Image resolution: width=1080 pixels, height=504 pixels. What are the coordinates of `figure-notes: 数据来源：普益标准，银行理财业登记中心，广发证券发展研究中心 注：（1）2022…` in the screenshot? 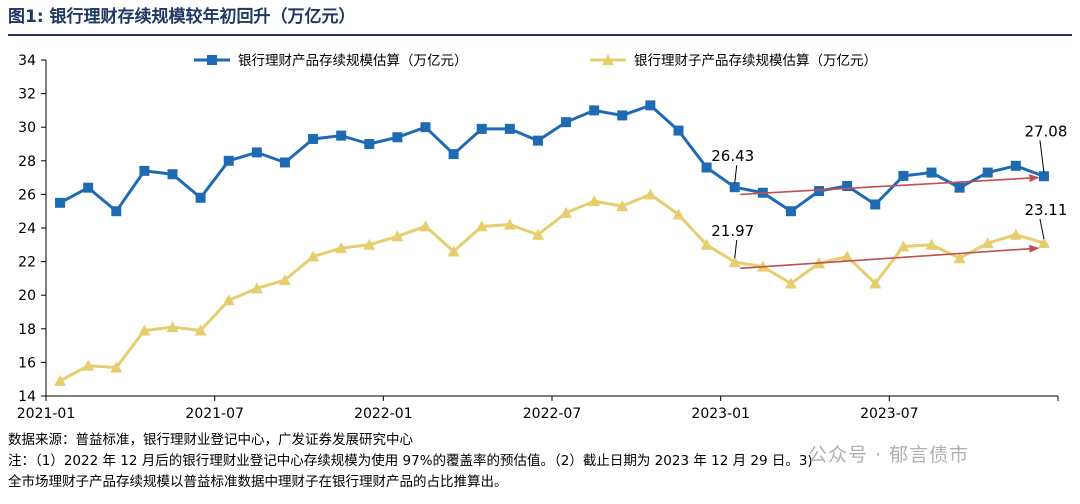 It's located at (542, 461).